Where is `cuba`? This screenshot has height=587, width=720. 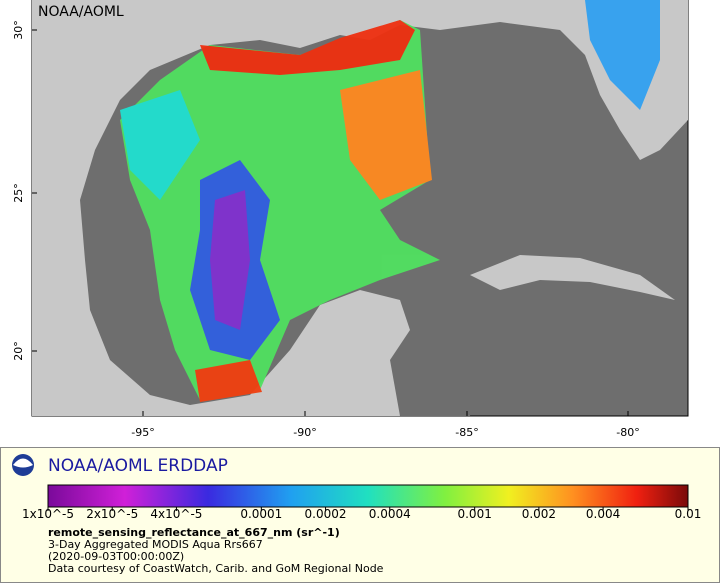 cuba is located at coordinates (572, 277).